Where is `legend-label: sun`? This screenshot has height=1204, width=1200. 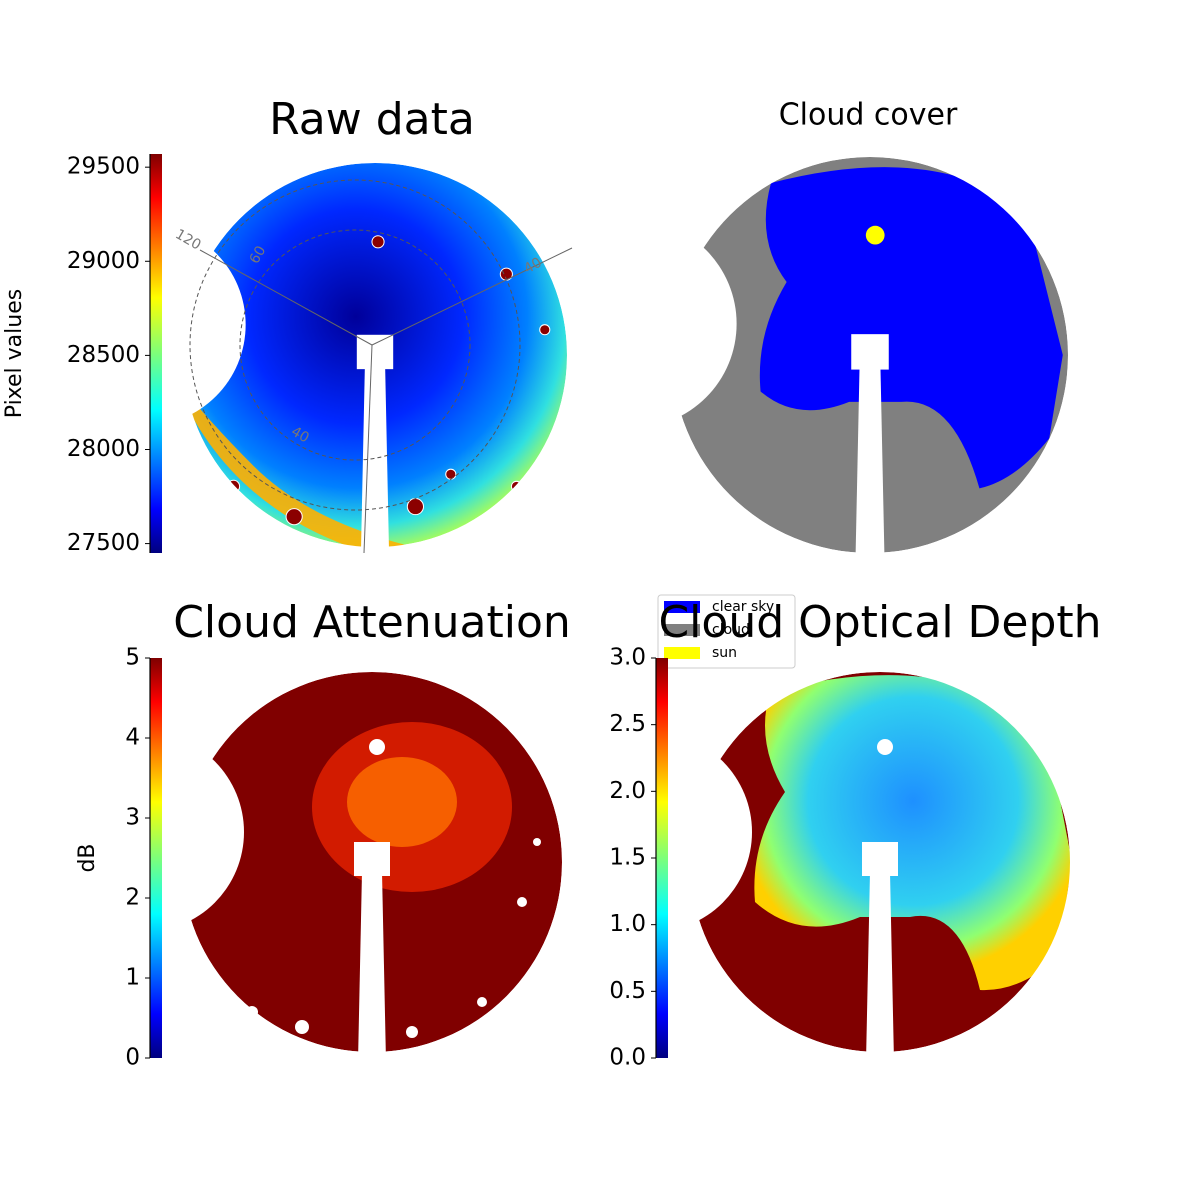 legend-label: sun is located at coordinates (724, 653).